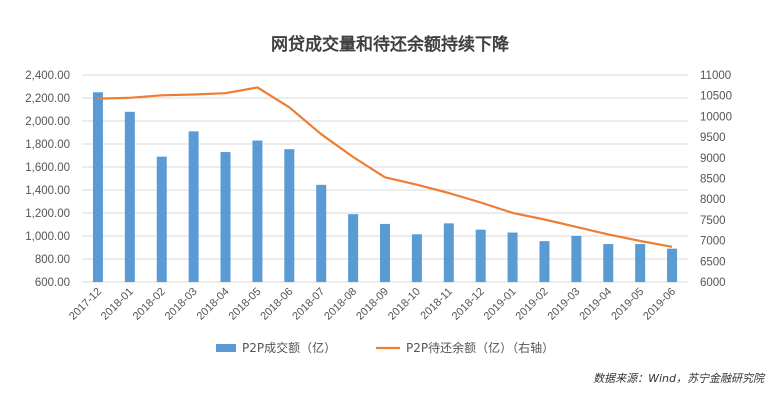 Image resolution: width=780 pixels, height=405 pixels. Describe the element at coordinates (226, 348) in the screenshot. I see `legend-bar-swatch` at that location.